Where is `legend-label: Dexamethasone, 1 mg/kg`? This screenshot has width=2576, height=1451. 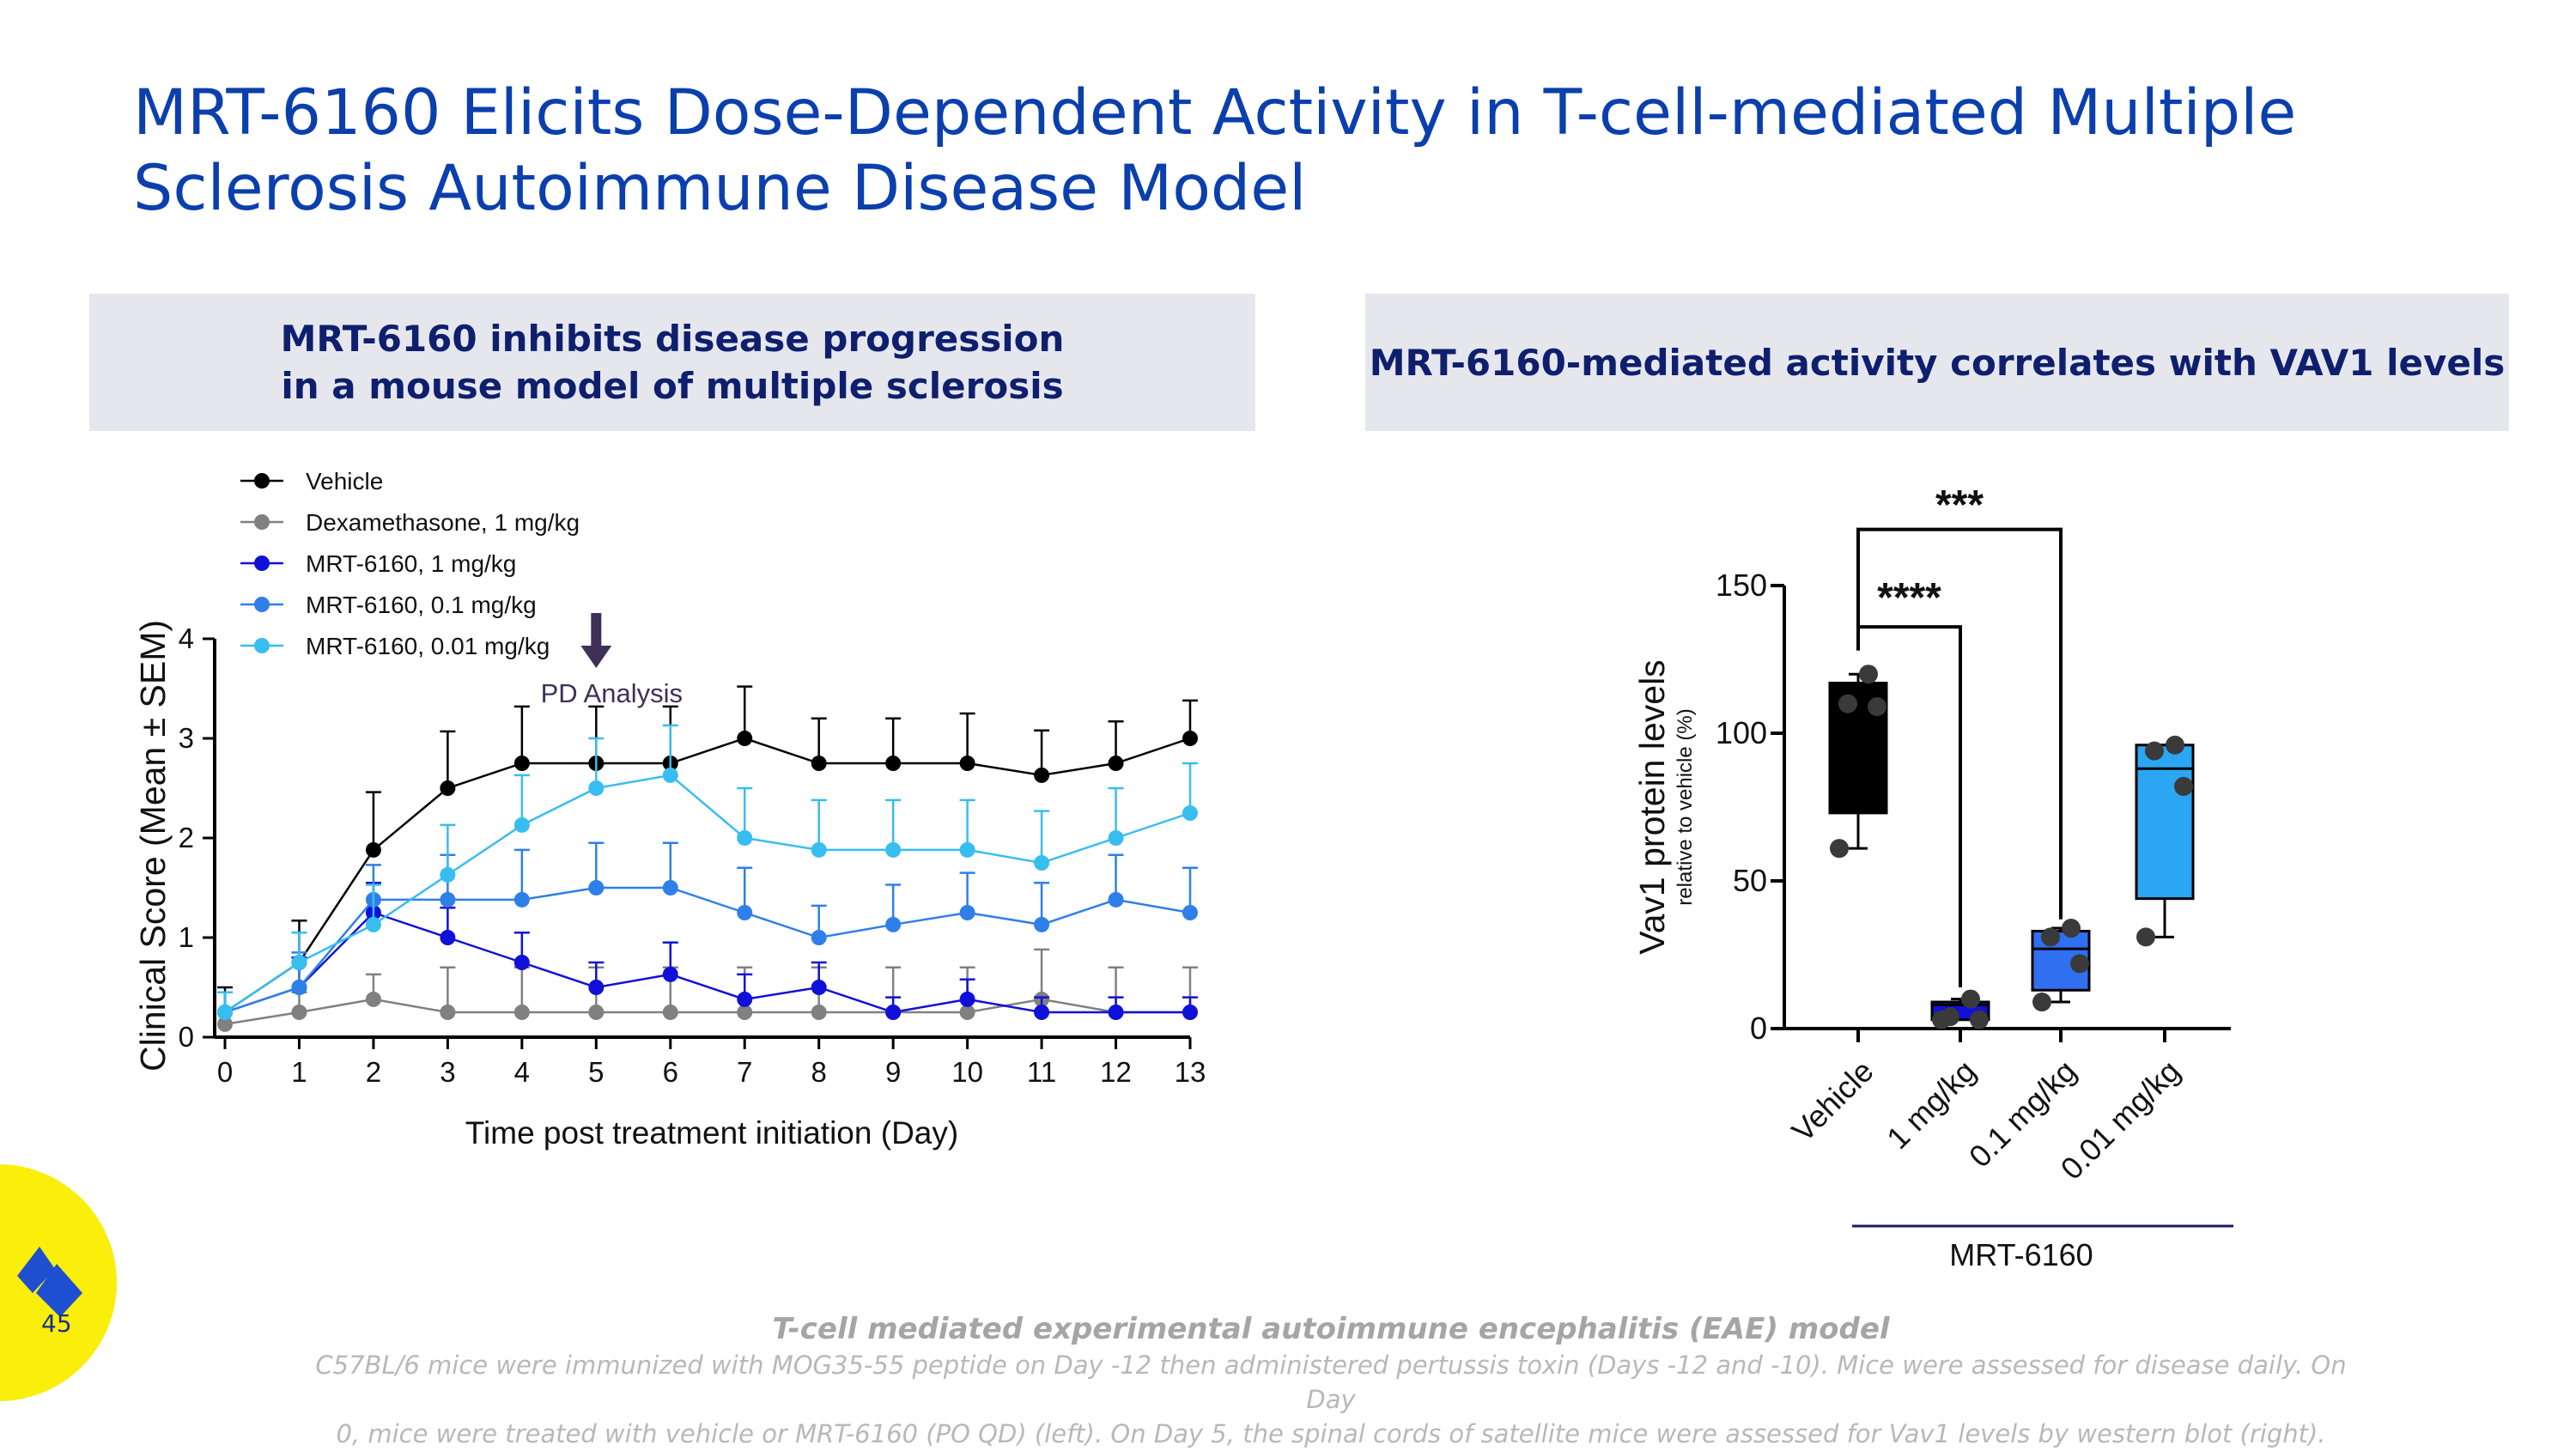 legend-label: Dexamethasone, 1 mg/kg is located at coordinates (443, 522).